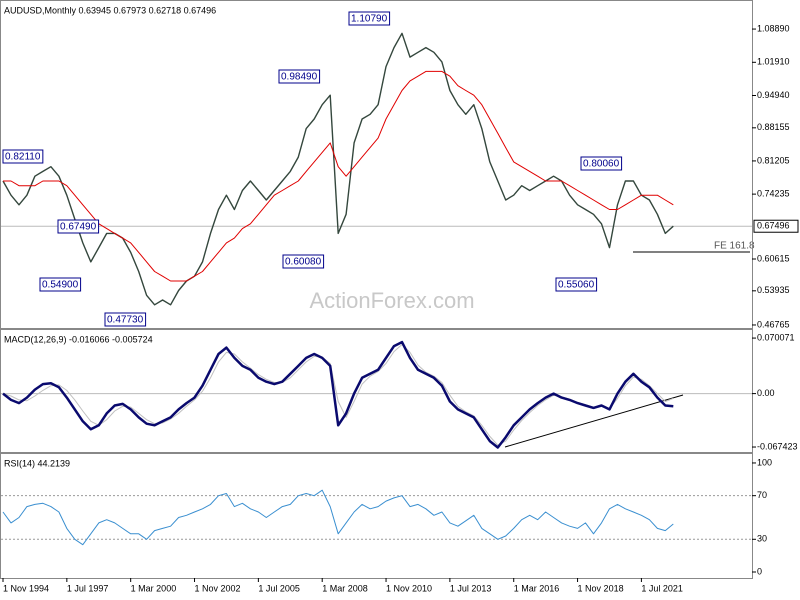 The height and width of the screenshot is (600, 800). I want to click on y-tick-label: 0.53935, so click(773, 290).